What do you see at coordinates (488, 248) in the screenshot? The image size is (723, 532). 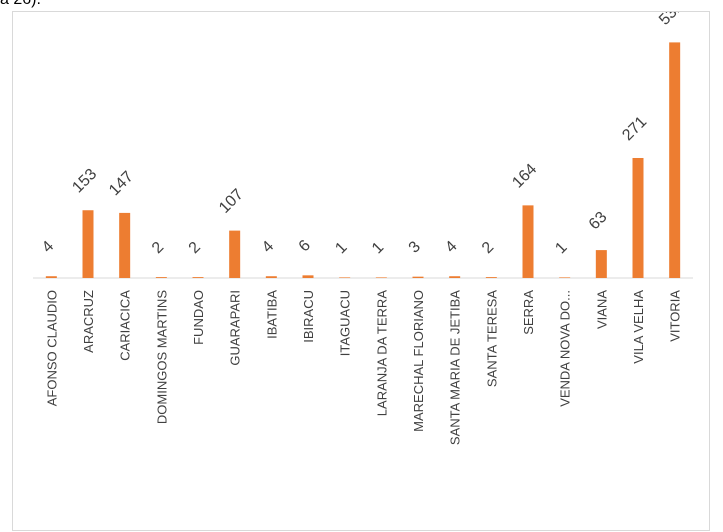 I see `data-label-12: 2` at bounding box center [488, 248].